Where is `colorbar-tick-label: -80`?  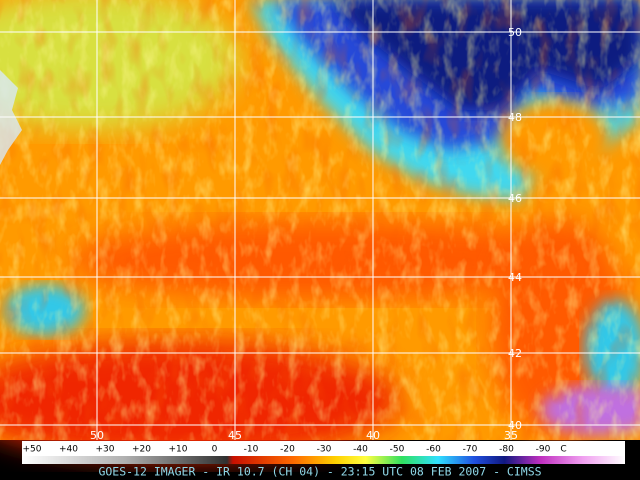
colorbar-tick-label: -80 is located at coordinates (506, 450).